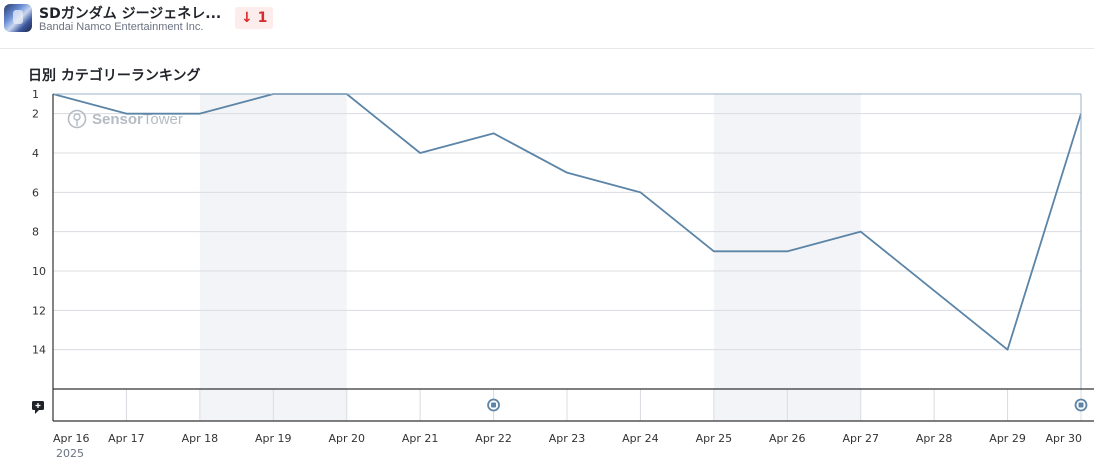 Image resolution: width=1094 pixels, height=467 pixels. What do you see at coordinates (714, 438) in the screenshot?
I see `x-tick-label: Apr 25` at bounding box center [714, 438].